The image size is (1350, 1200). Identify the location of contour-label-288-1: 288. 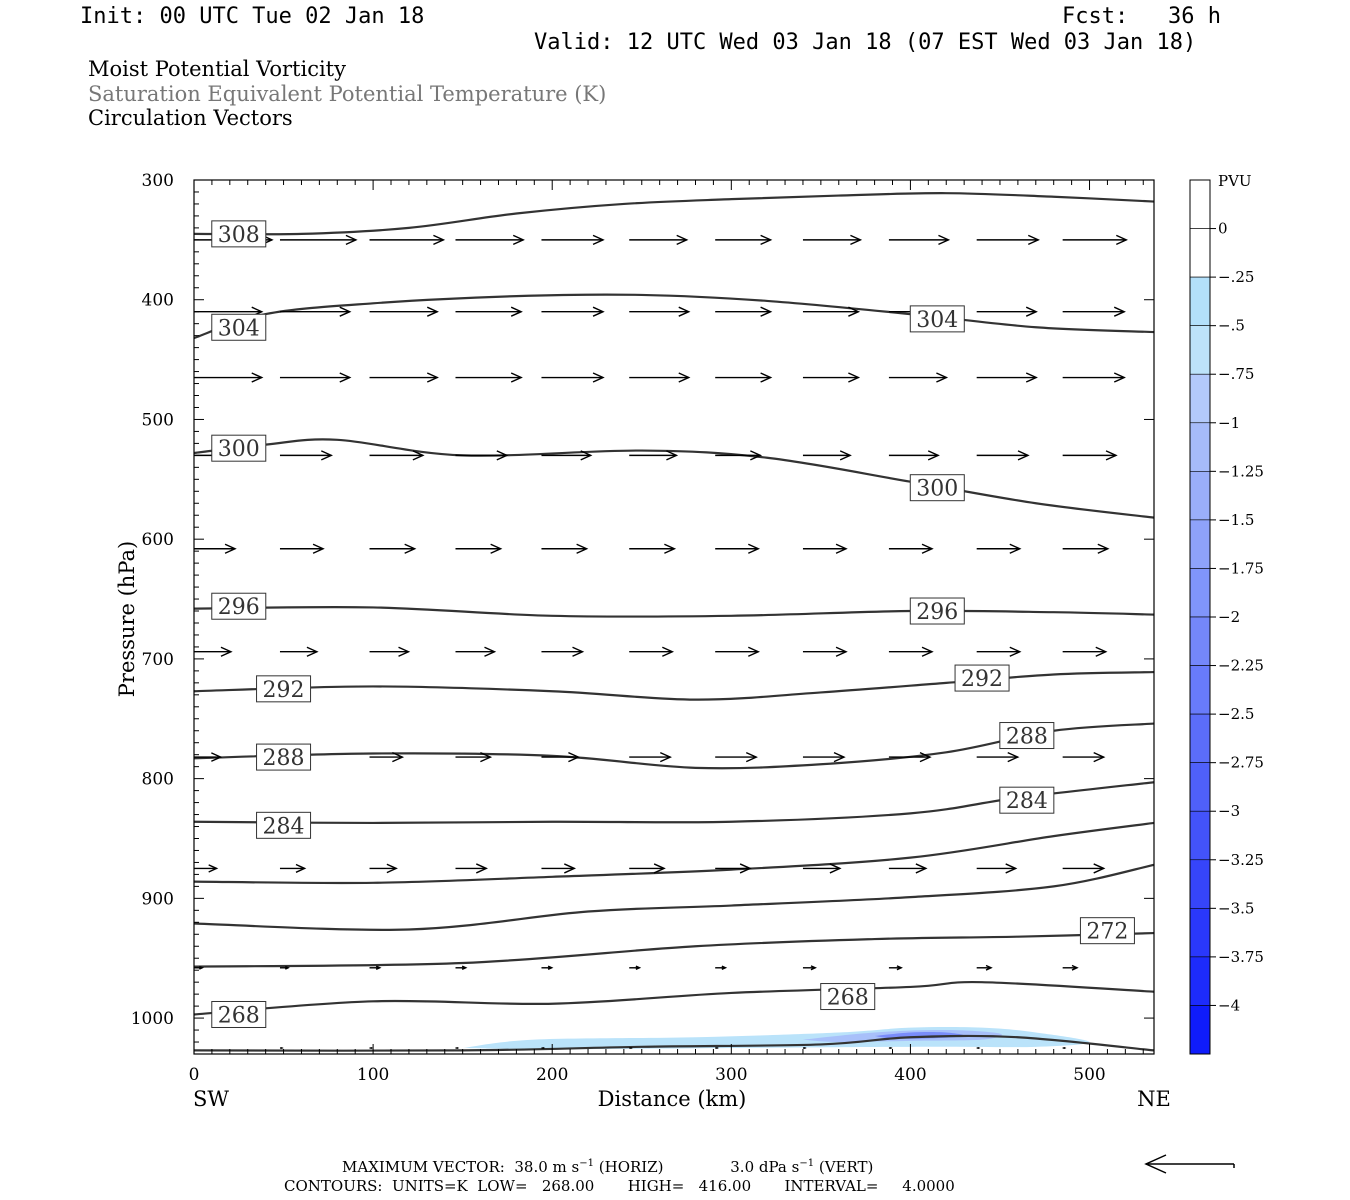
(1027, 737).